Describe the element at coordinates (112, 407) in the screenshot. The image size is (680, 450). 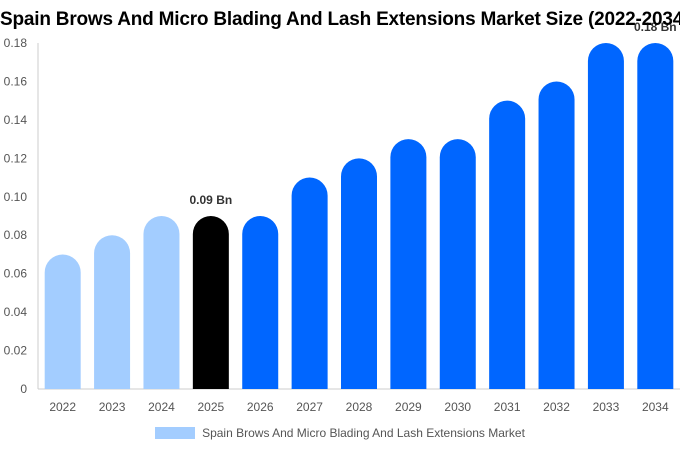
I see `x-tick-label: 2023` at that location.